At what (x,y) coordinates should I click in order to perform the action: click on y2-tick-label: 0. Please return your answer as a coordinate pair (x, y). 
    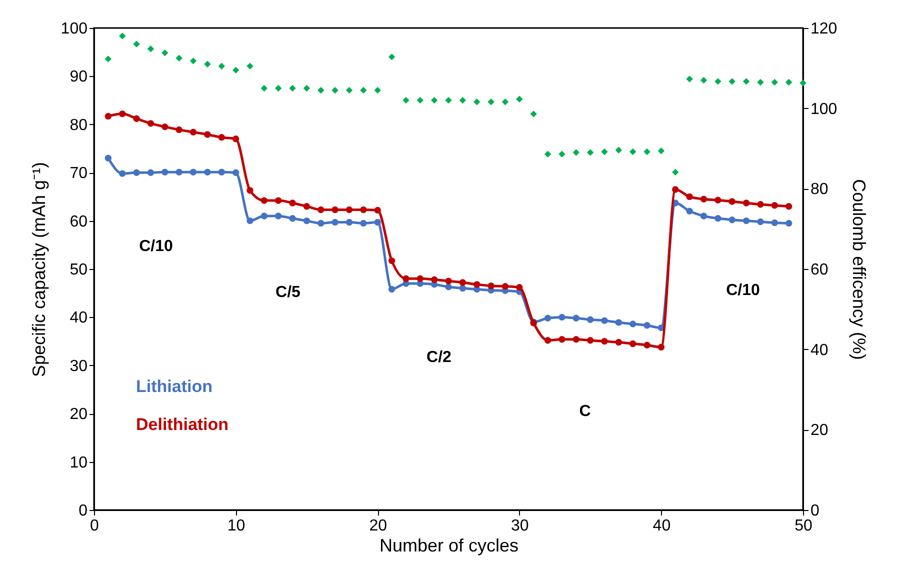
    Looking at the image, I should click on (815, 511).